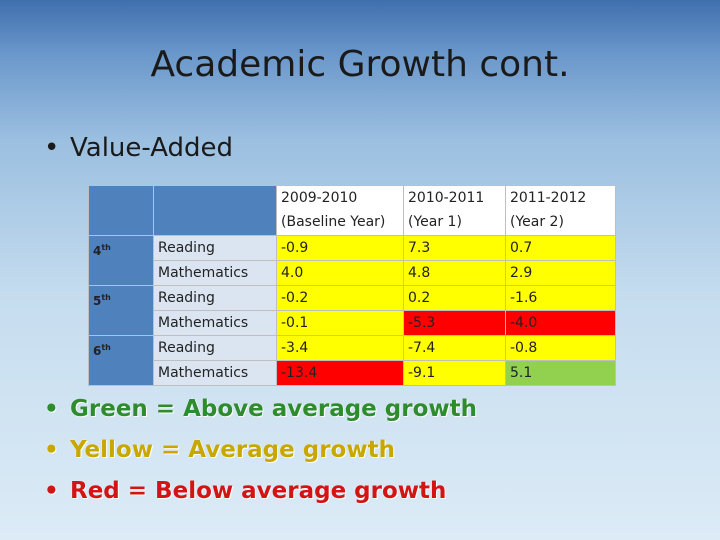 This screenshot has height=540, width=720. What do you see at coordinates (340, 348) in the screenshot?
I see `value-cell: -3.4` at bounding box center [340, 348].